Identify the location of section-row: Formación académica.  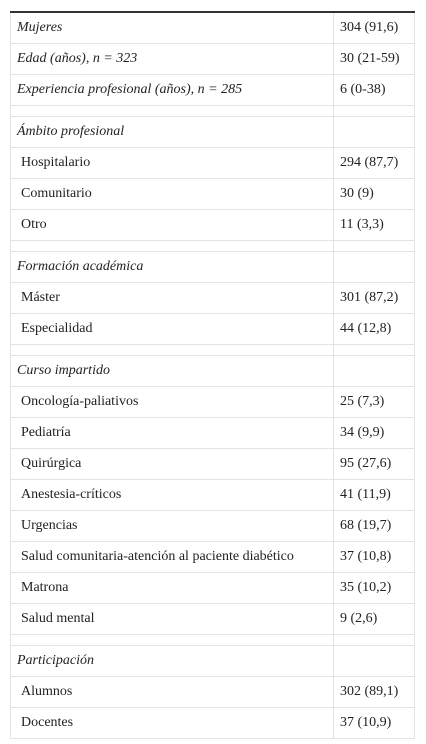
(212, 267).